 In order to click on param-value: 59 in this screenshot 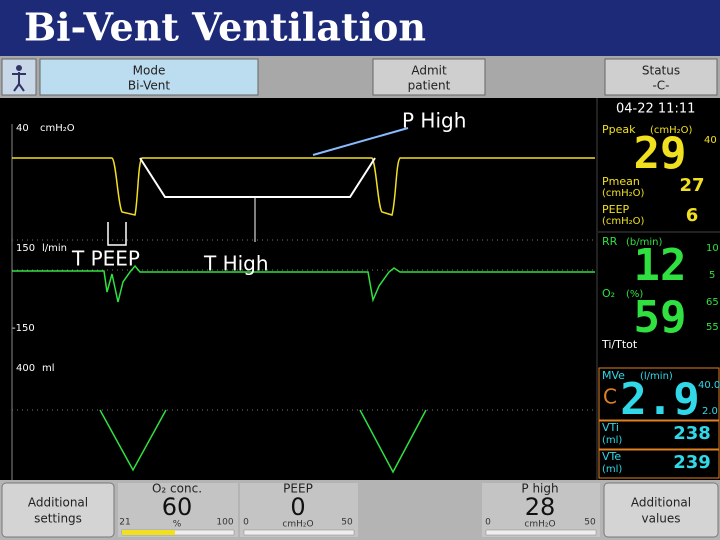, I will do `click(660, 317)`.